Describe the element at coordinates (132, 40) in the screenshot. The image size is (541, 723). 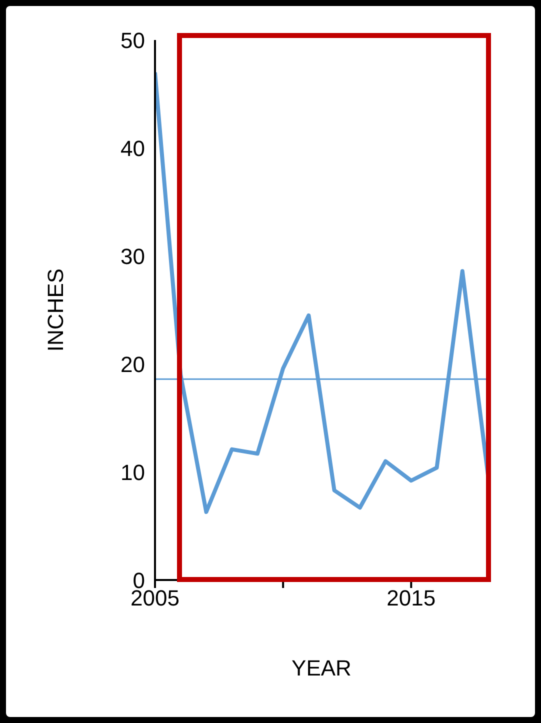
I see `y-tick-label: 50` at that location.